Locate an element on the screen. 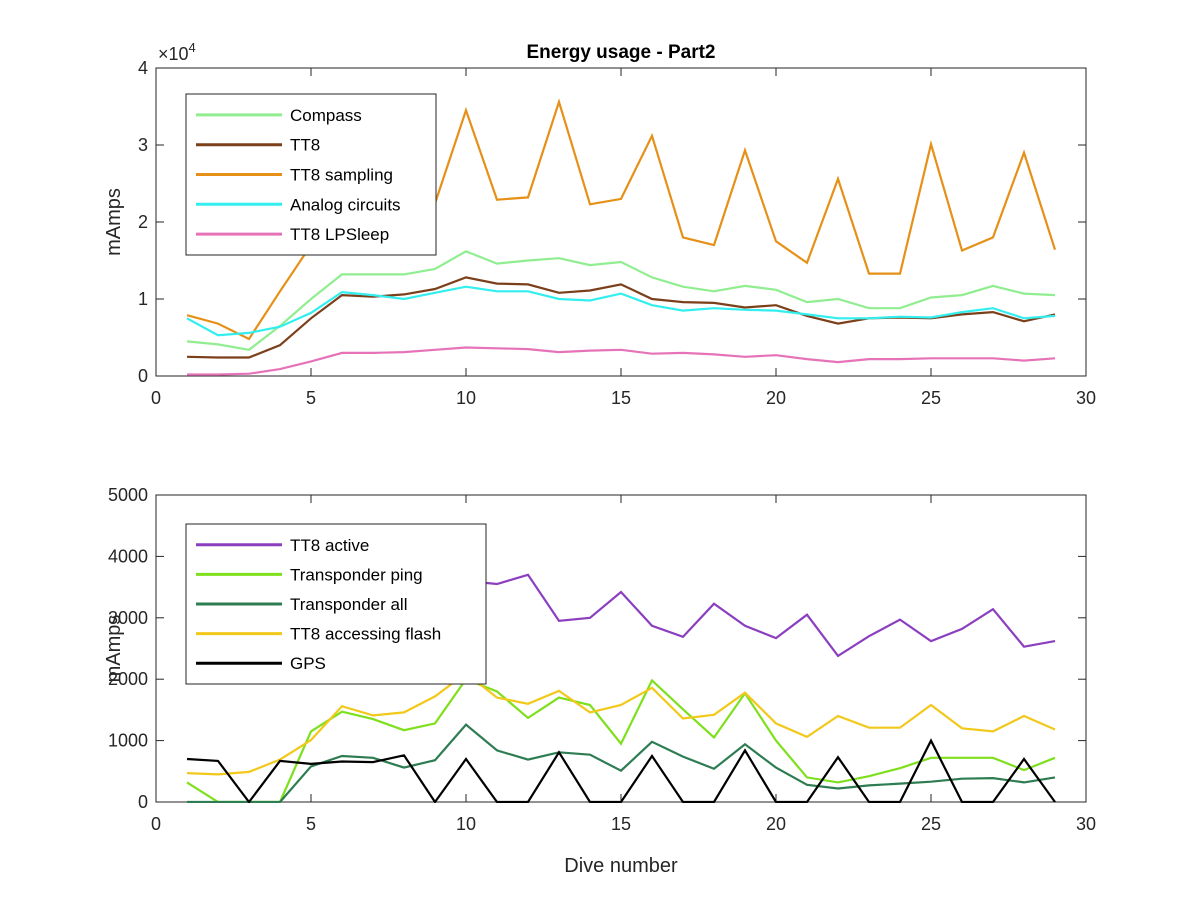 This screenshot has height=900, width=1200. legend-label: TT8 is located at coordinates (305, 145).